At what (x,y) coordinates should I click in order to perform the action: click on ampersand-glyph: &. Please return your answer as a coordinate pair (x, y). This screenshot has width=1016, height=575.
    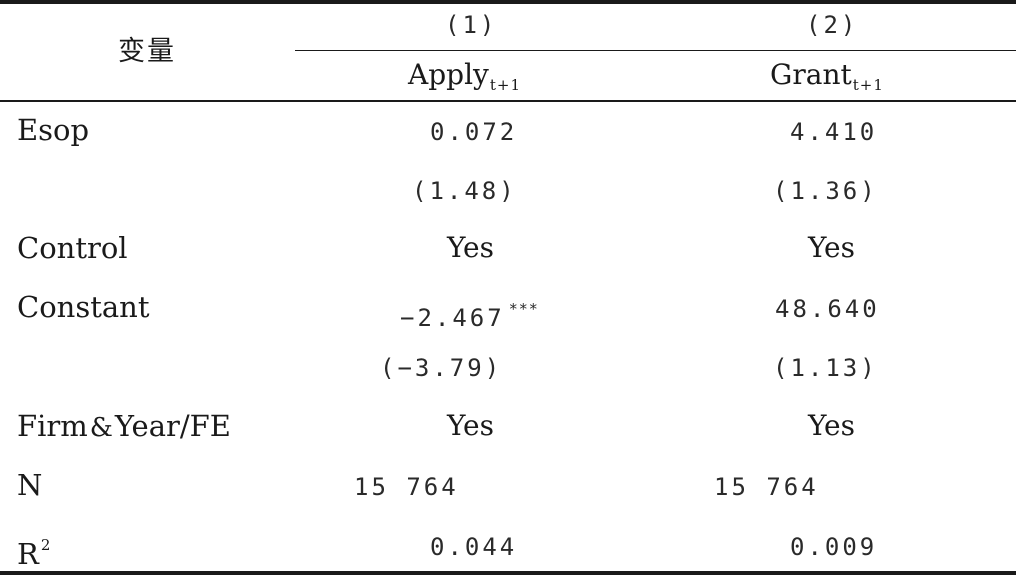
    Looking at the image, I should click on (101, 428).